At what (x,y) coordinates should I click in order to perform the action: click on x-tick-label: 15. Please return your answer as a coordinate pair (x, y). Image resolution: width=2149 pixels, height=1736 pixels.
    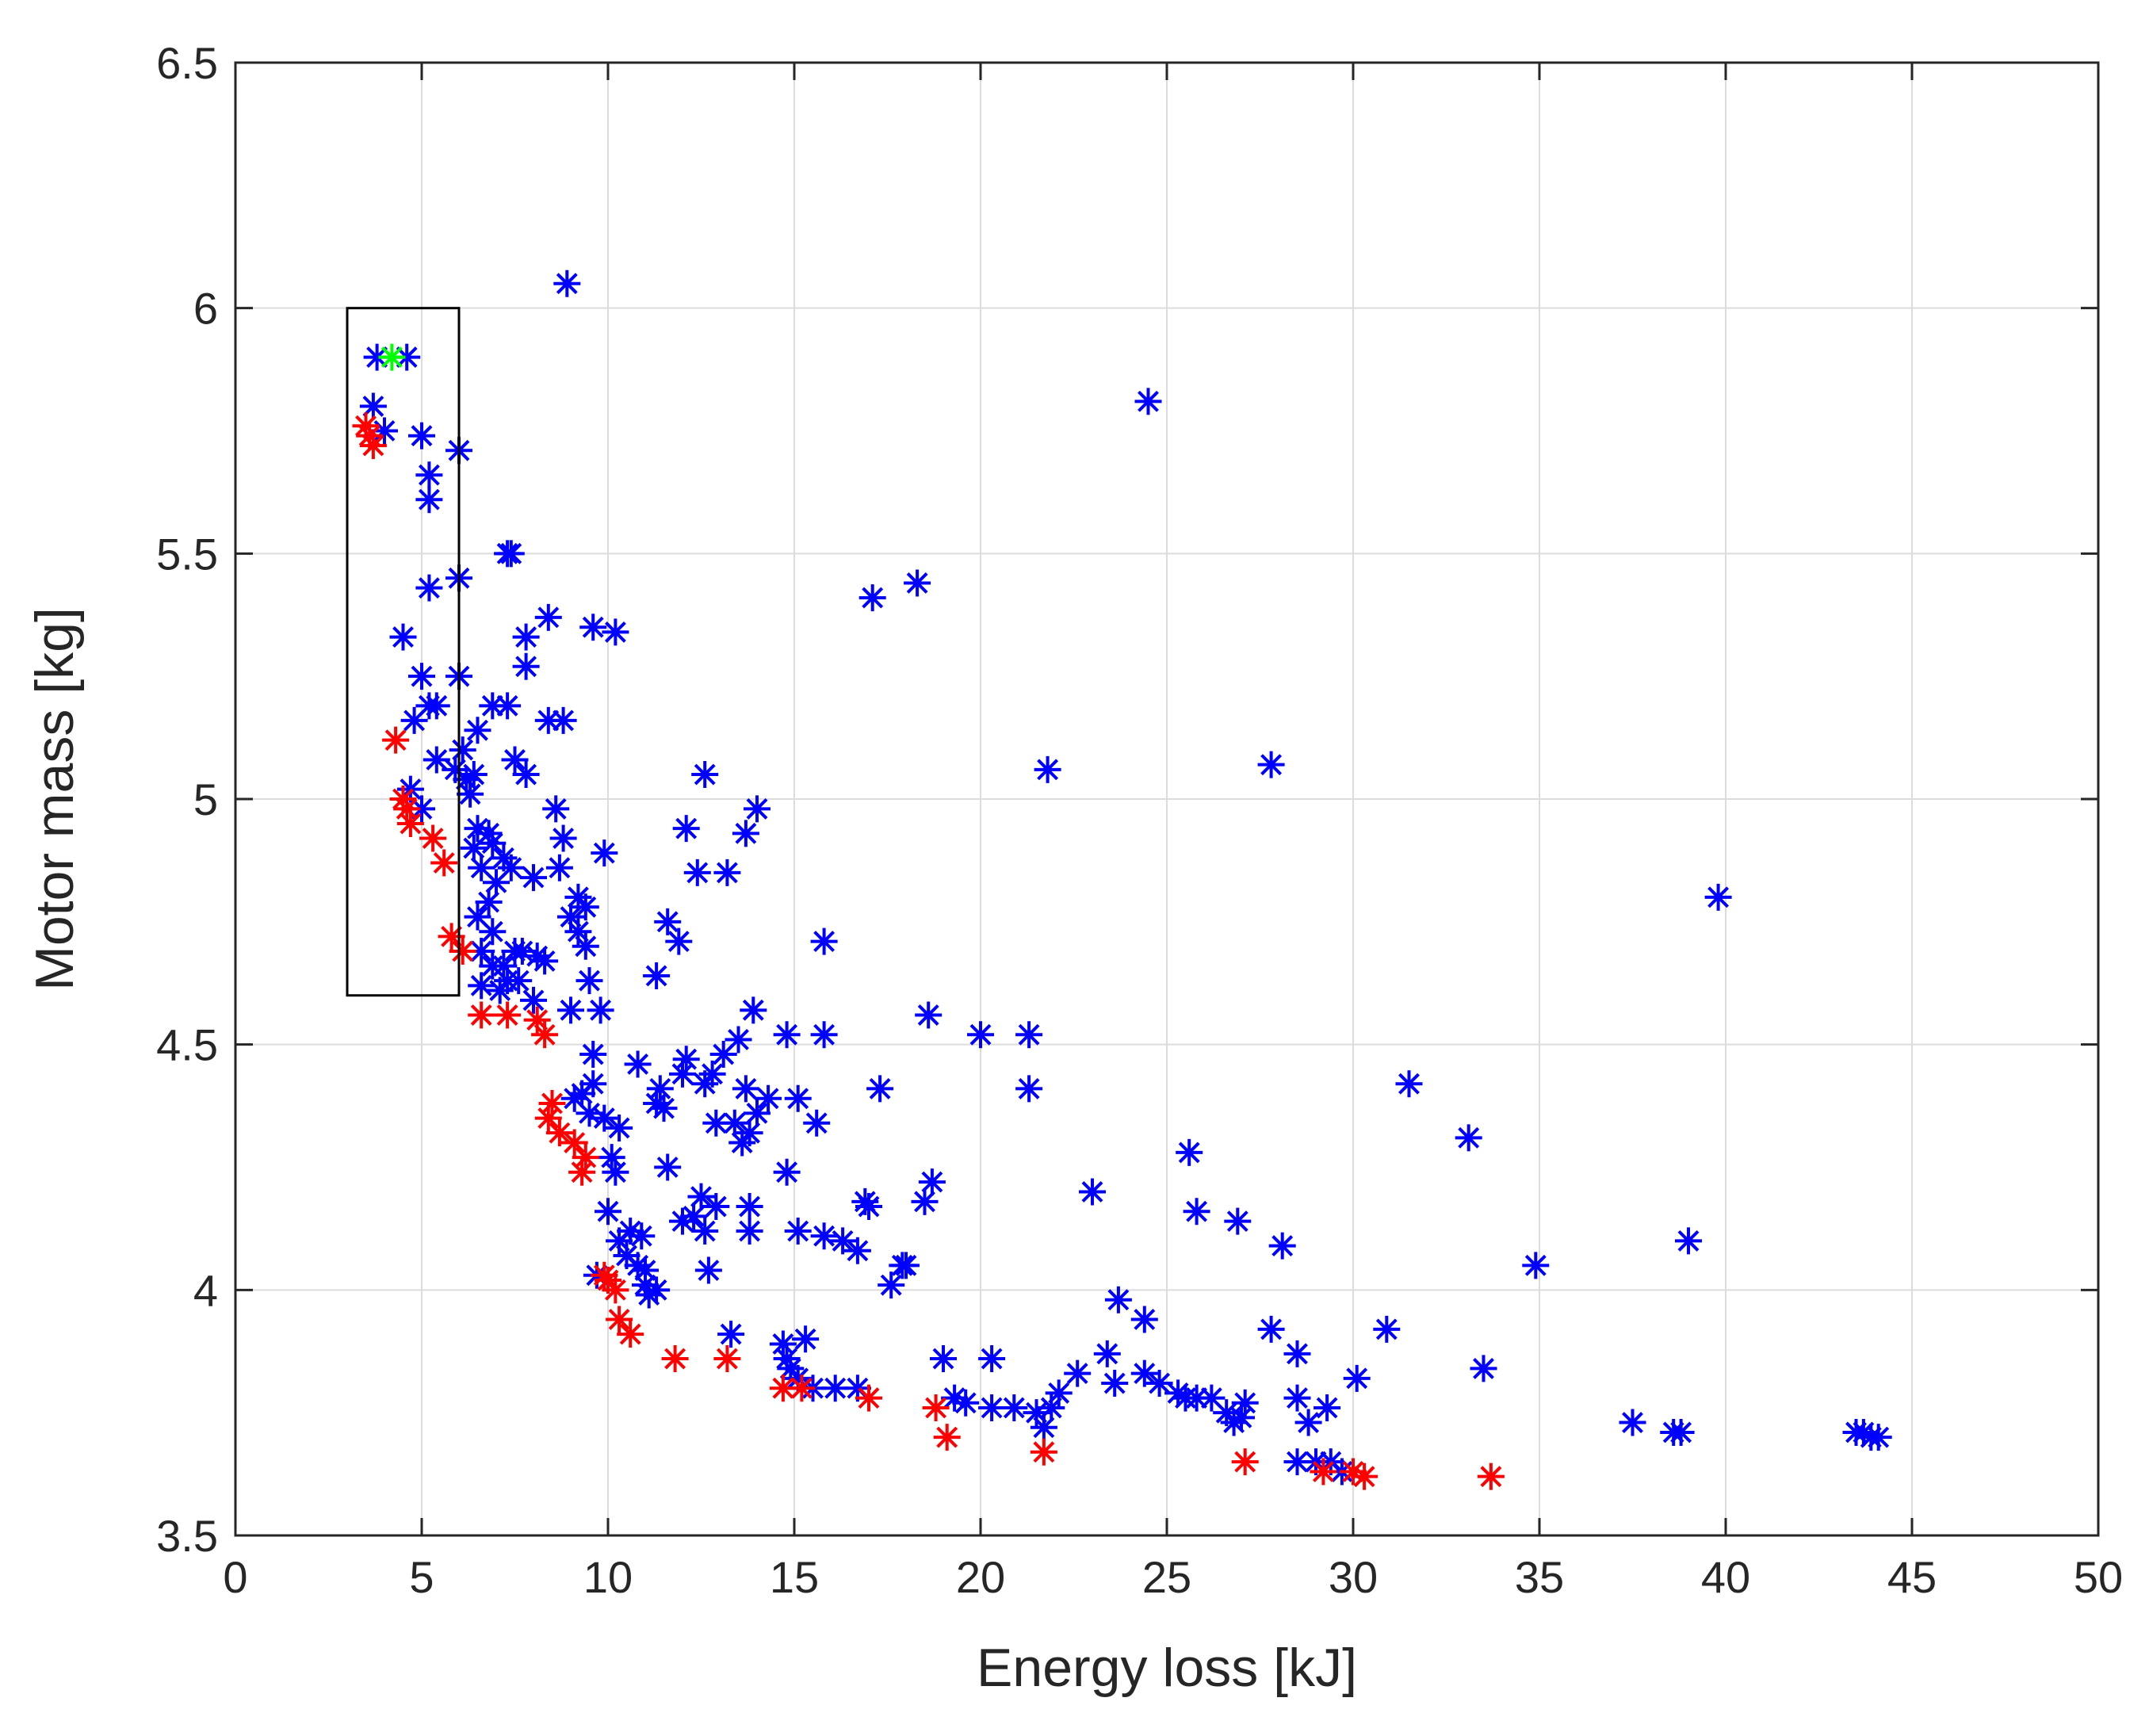
    Looking at the image, I should click on (794, 1577).